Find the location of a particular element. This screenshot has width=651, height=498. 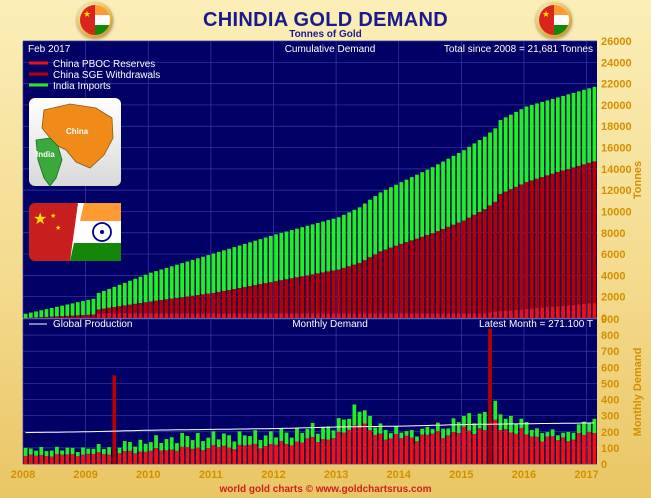

bottom-y-tick-label: 900 is located at coordinates (610, 320).